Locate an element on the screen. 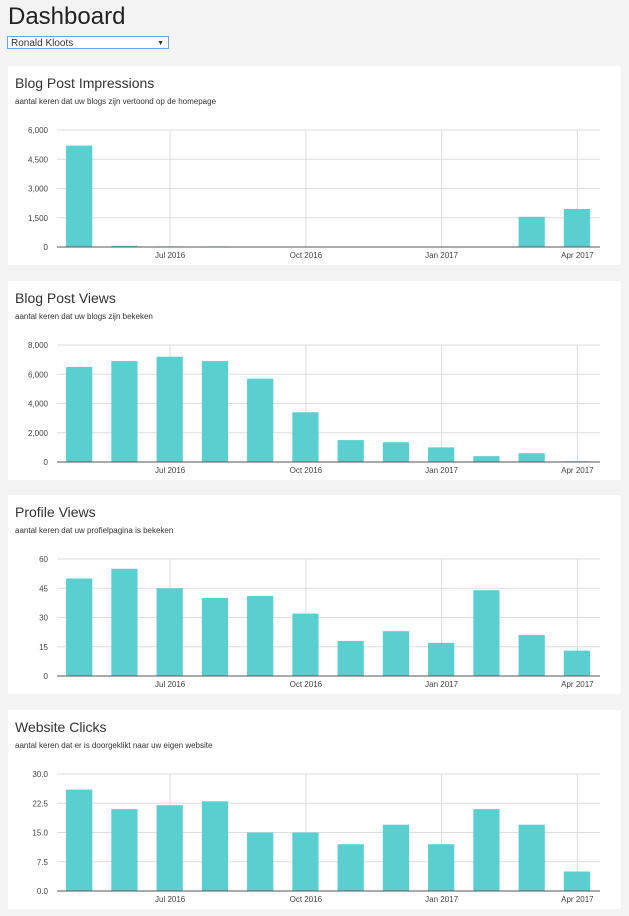 The width and height of the screenshot is (629, 916). y-tick-label: 30.0 is located at coordinates (40, 774).